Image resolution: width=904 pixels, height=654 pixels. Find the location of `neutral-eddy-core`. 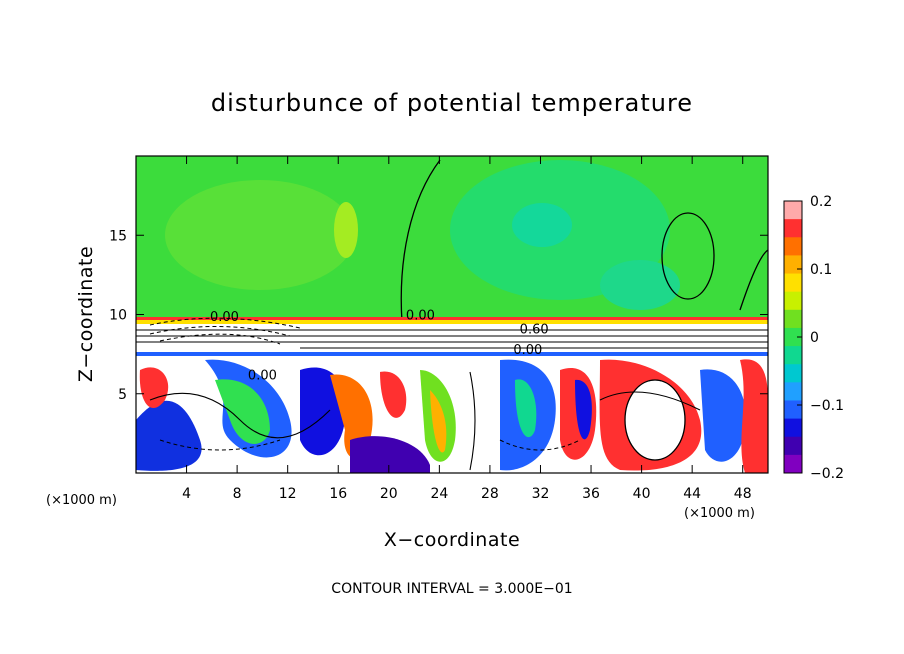

neutral-eddy-core is located at coordinates (655, 420).